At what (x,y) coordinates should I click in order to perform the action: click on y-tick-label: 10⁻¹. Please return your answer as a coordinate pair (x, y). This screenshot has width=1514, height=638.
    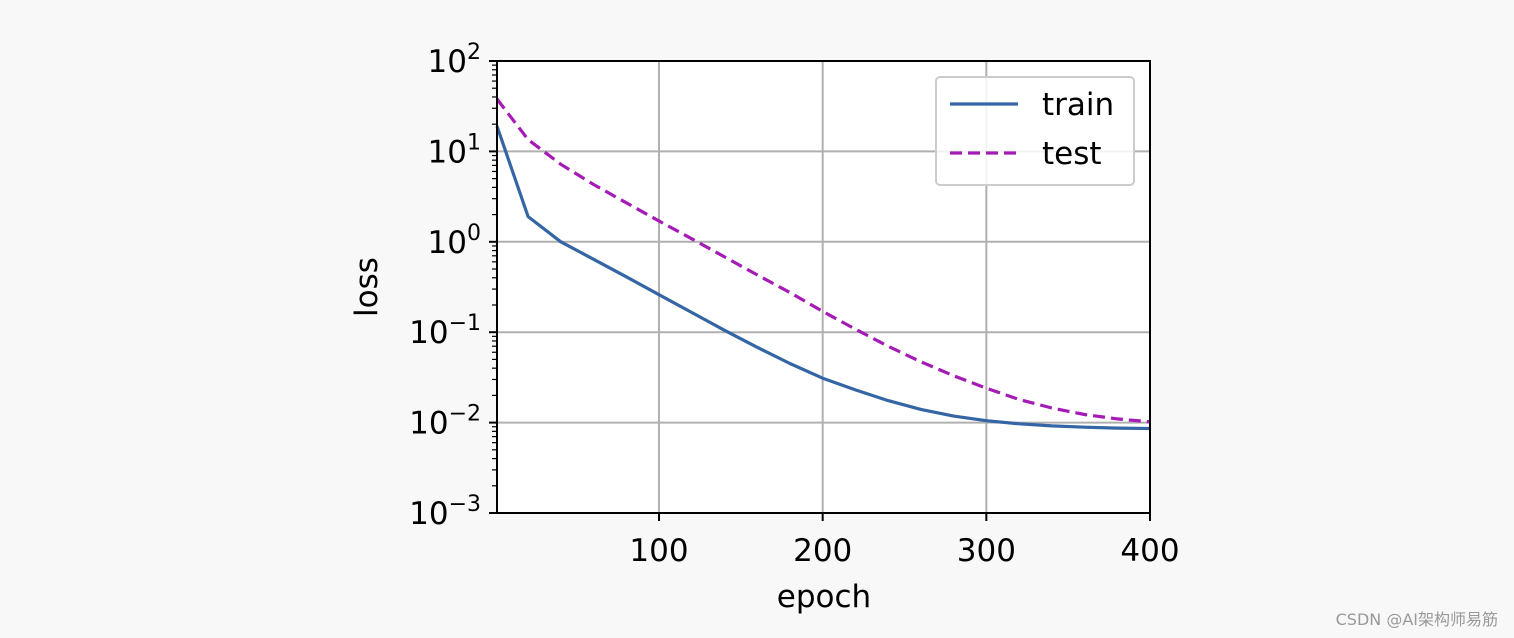
    Looking at the image, I should click on (445, 331).